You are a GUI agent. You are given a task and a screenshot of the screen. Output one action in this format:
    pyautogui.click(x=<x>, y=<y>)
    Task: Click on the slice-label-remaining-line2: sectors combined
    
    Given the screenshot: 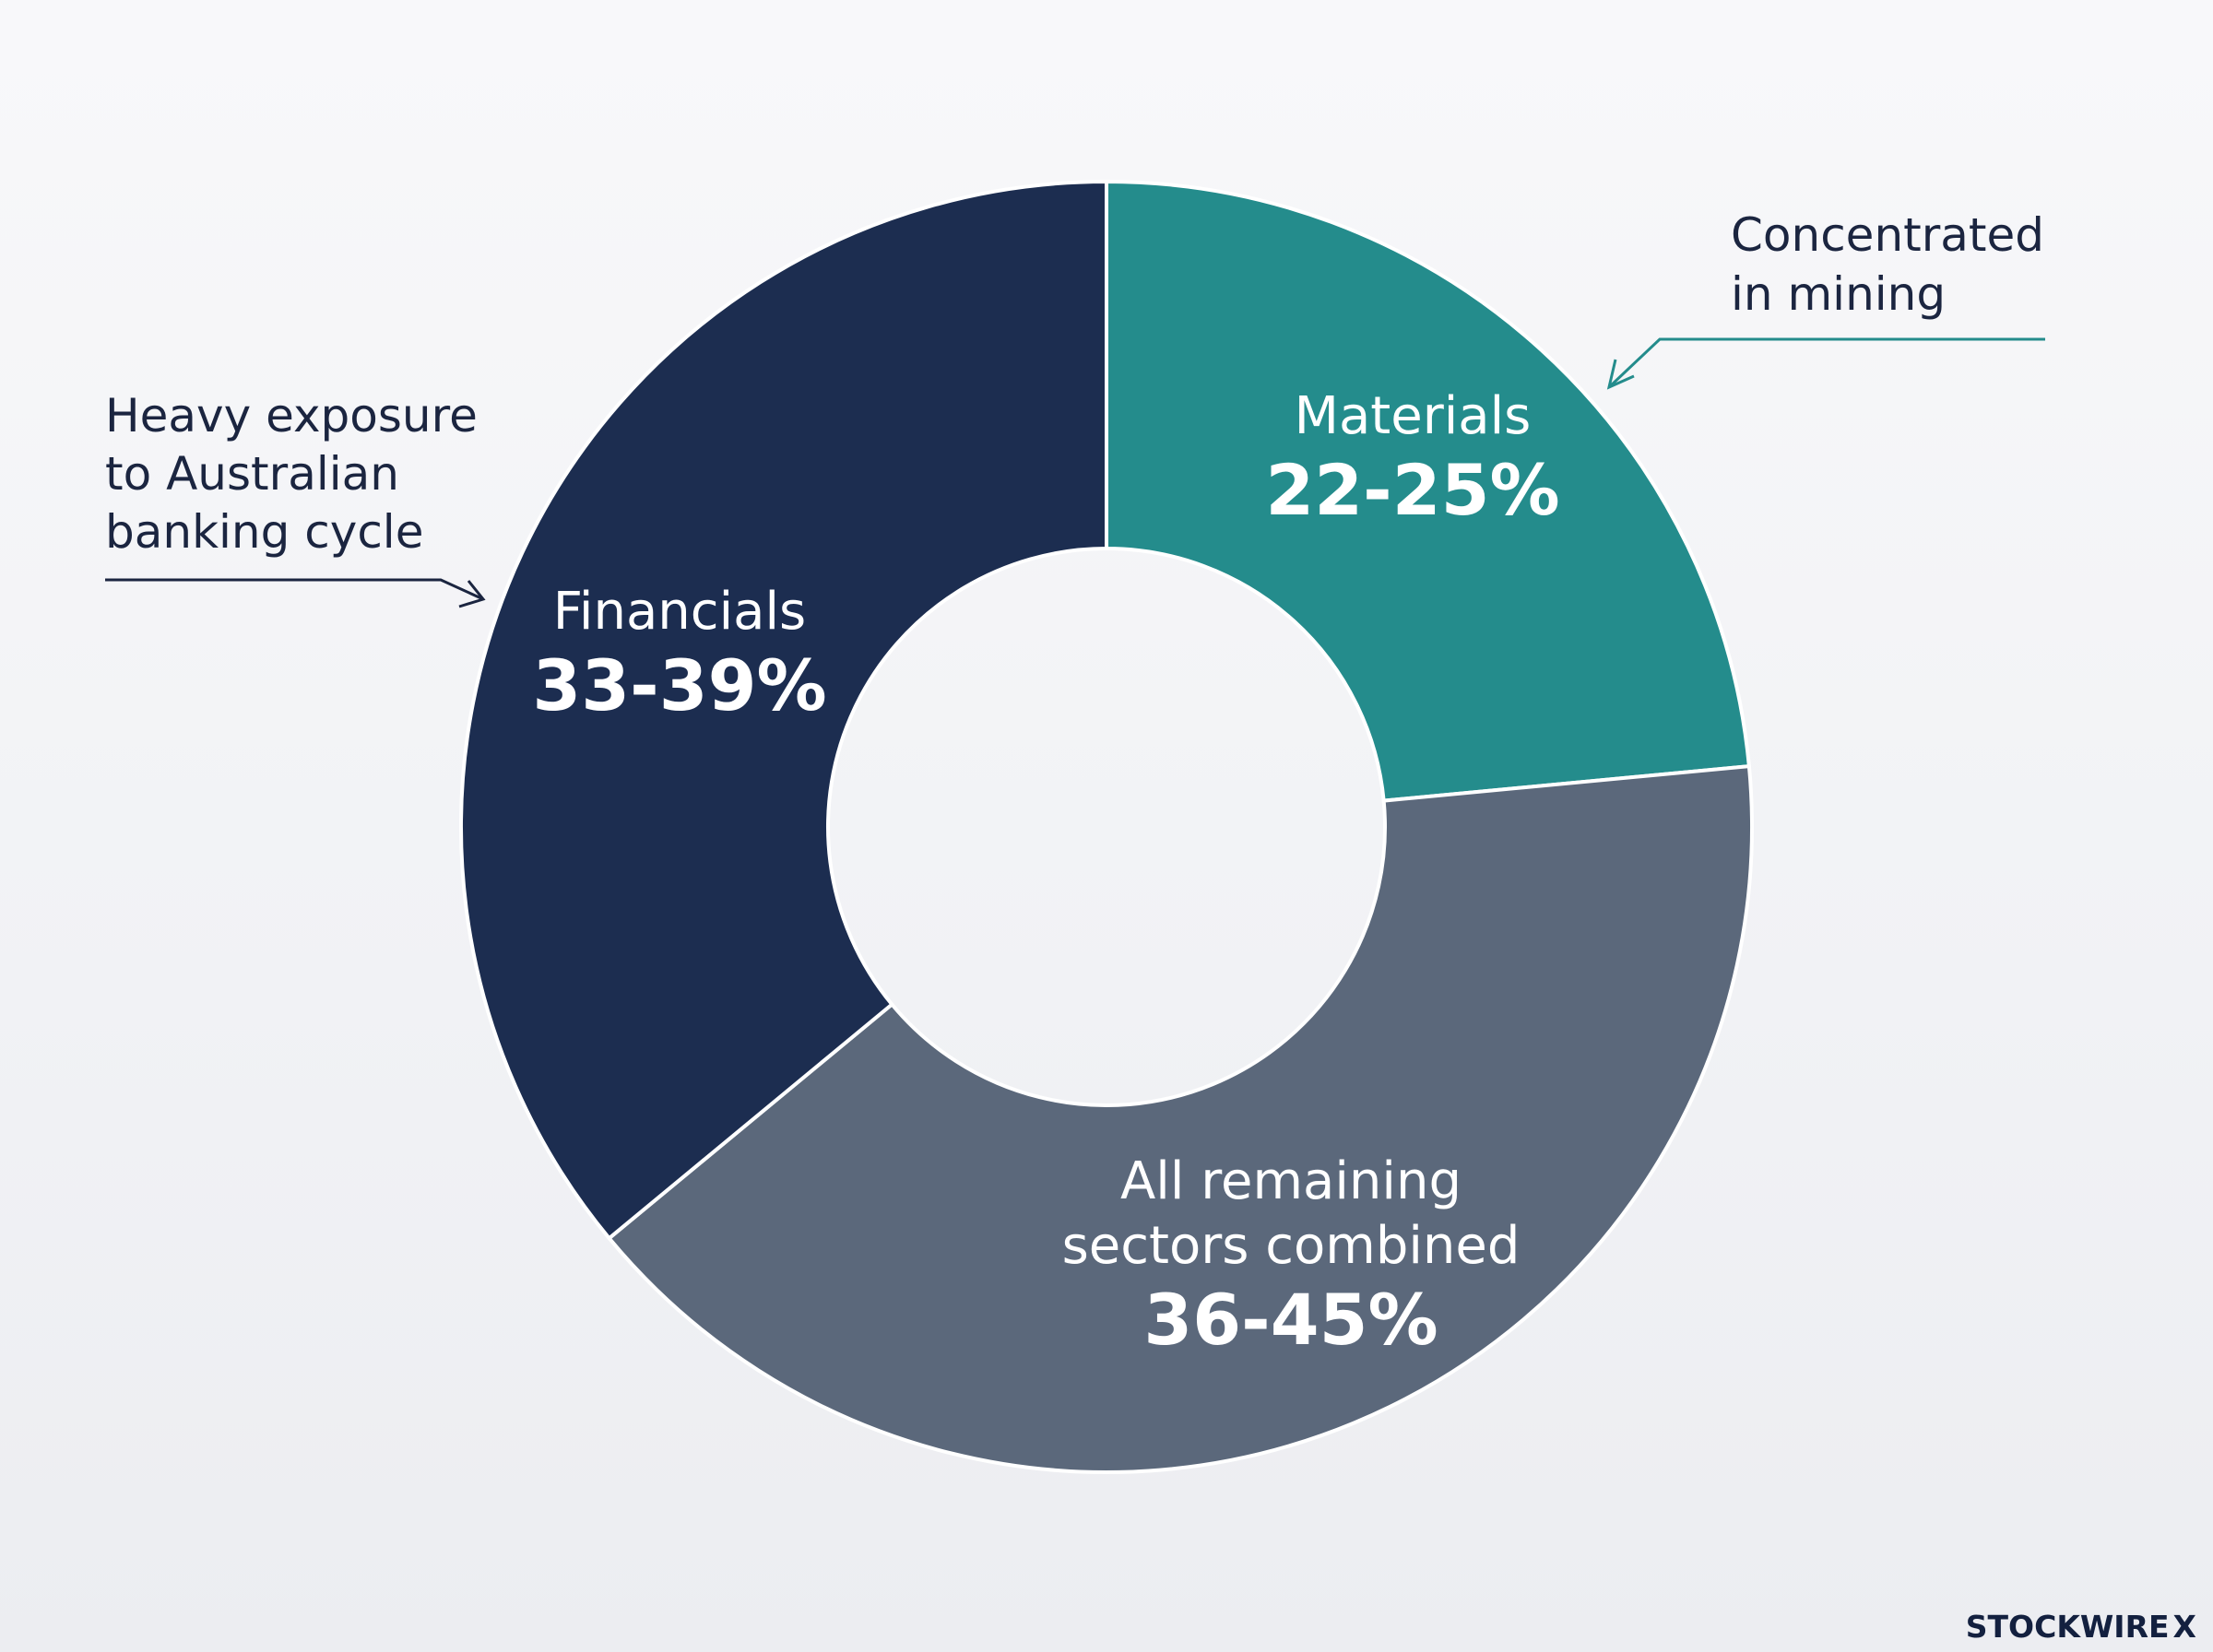 What is the action you would take?
    pyautogui.click(x=1291, y=1246)
    